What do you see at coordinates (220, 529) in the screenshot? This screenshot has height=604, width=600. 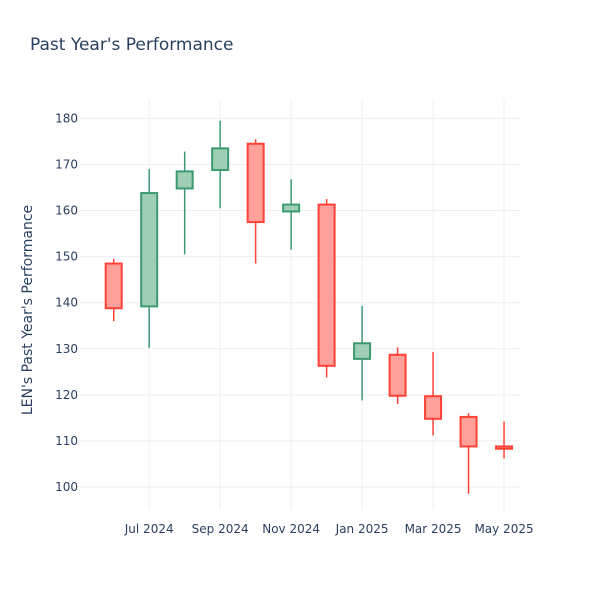 I see `x-tick-label: Sep 2024` at bounding box center [220, 529].